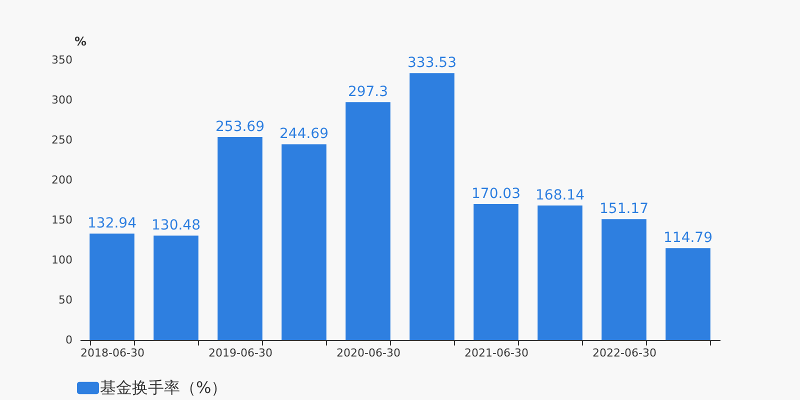  I want to click on y-tick-label: 0, so click(69, 340).